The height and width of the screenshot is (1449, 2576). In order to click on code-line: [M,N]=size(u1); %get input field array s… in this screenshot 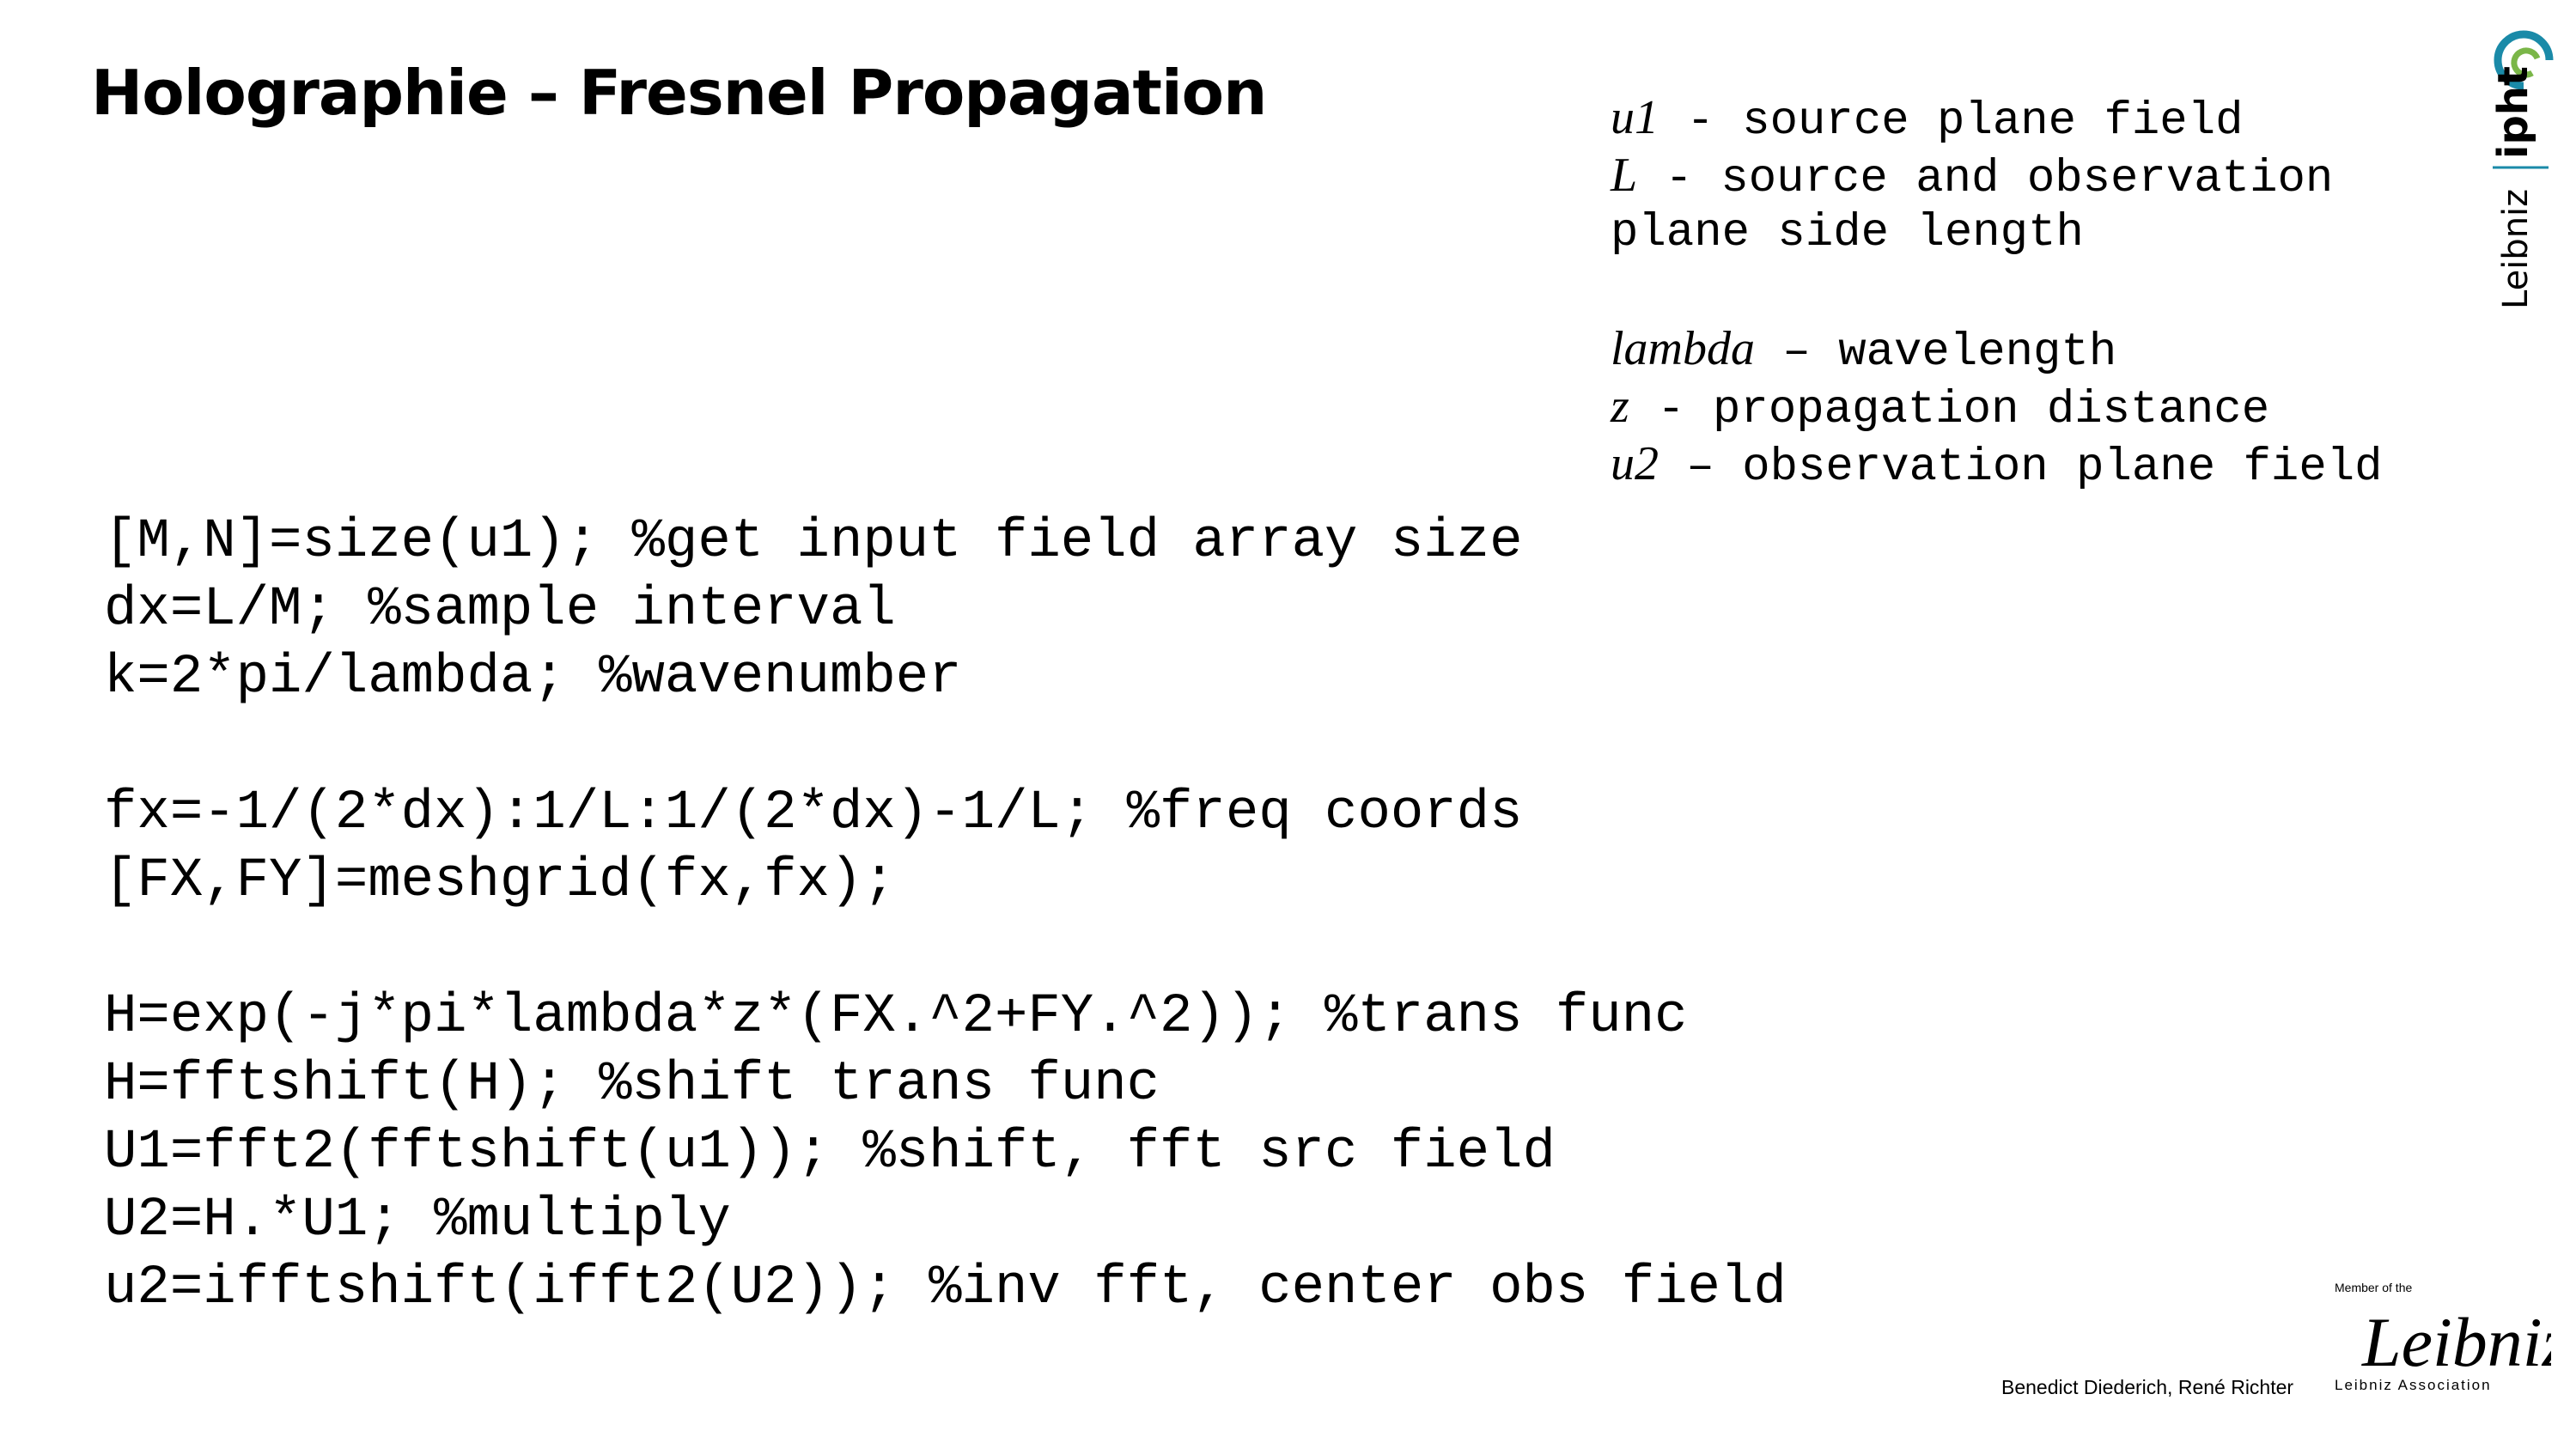, I will do `click(813, 542)`.